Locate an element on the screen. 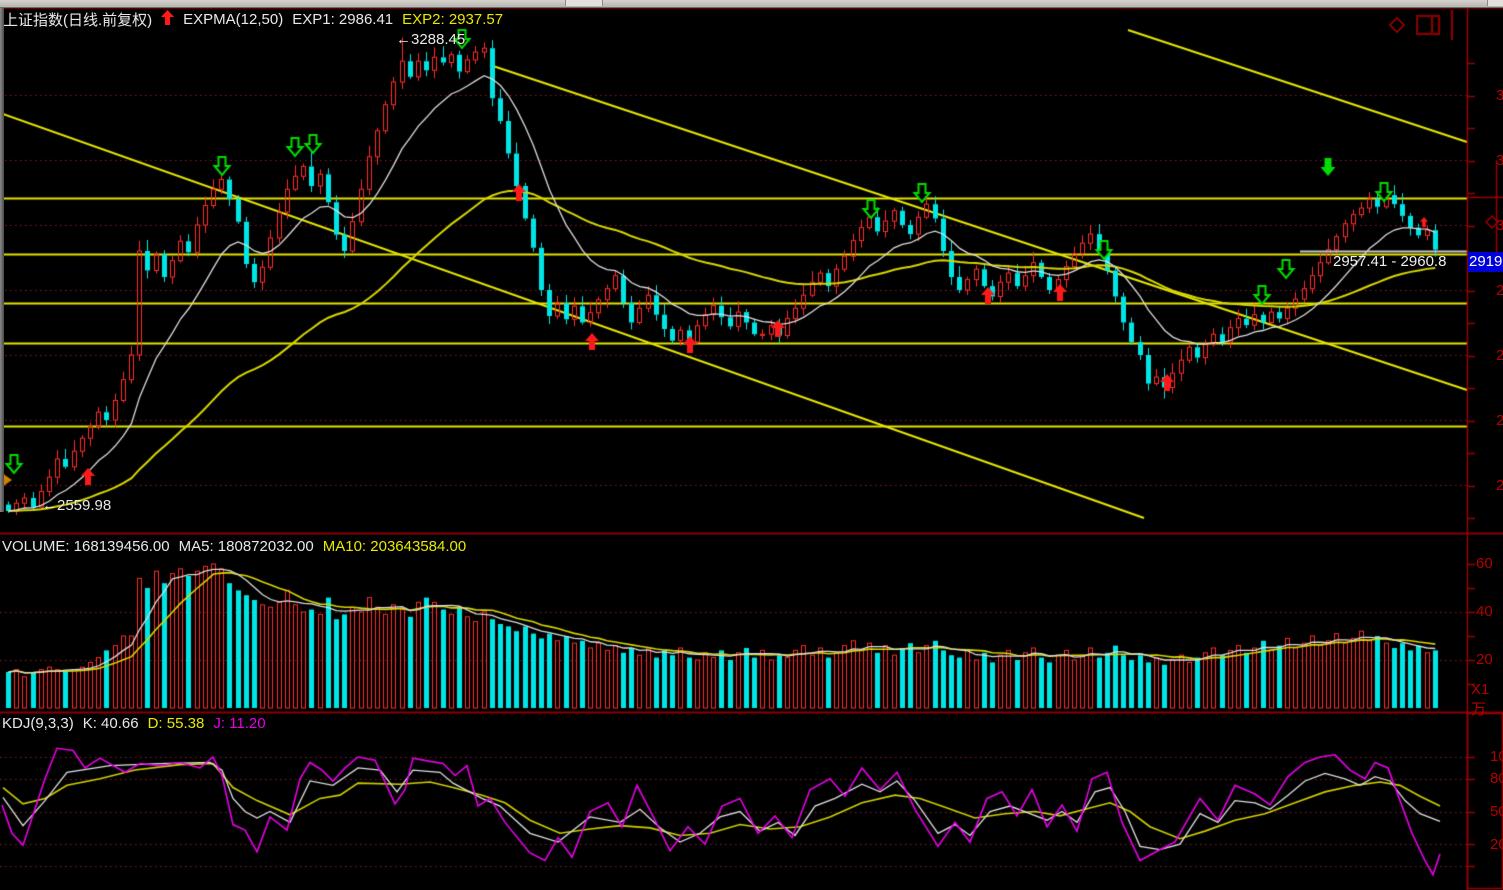 Image resolution: width=1503 pixels, height=890 pixels. indicator-name: EXPMA(12,50) is located at coordinates (233, 19).